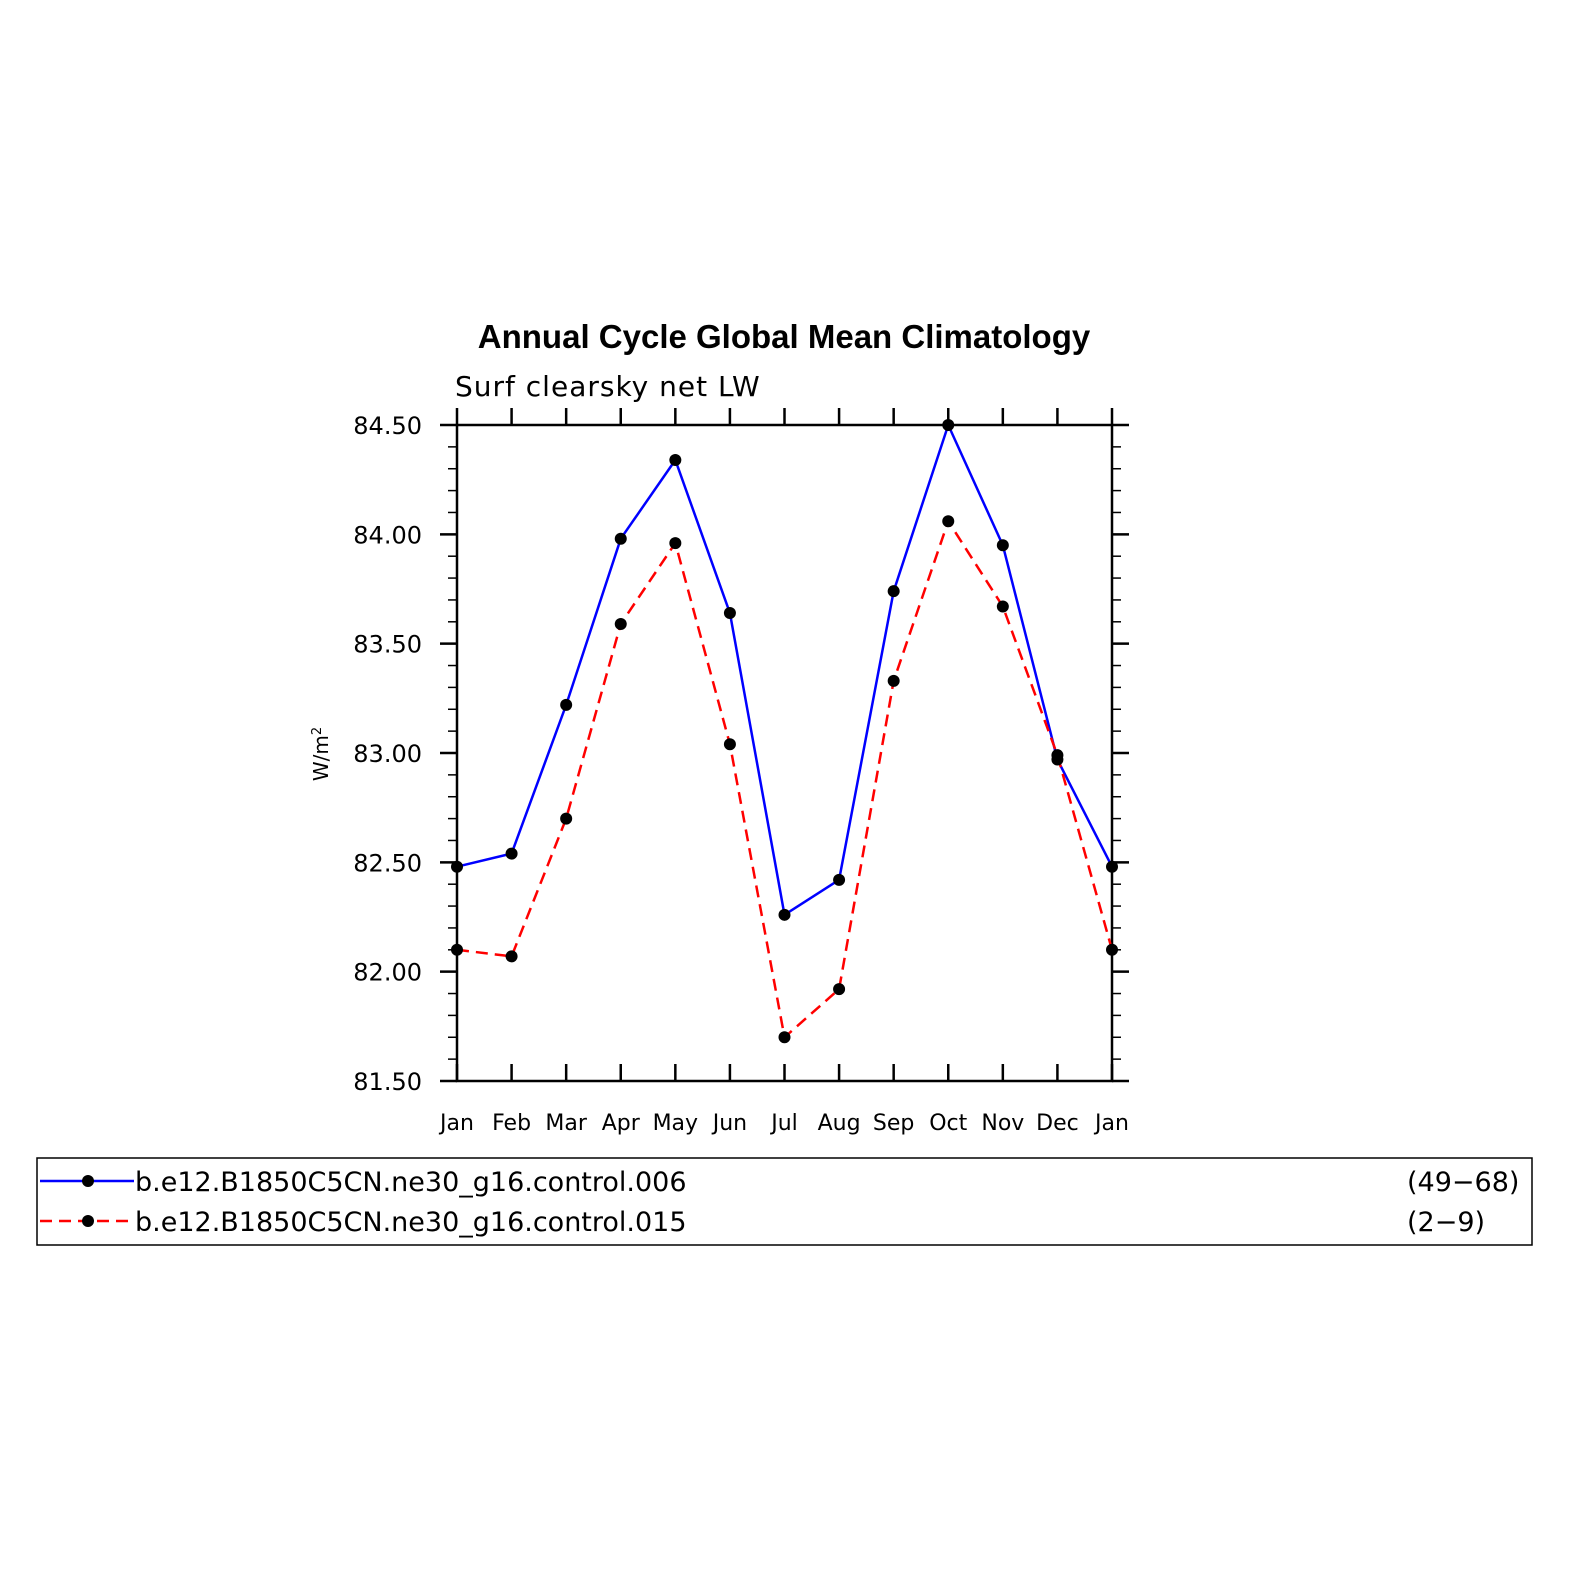 The width and height of the screenshot is (1575, 1575). Describe the element at coordinates (387, 863) in the screenshot. I see `y-tick-label: 82.50` at that location.